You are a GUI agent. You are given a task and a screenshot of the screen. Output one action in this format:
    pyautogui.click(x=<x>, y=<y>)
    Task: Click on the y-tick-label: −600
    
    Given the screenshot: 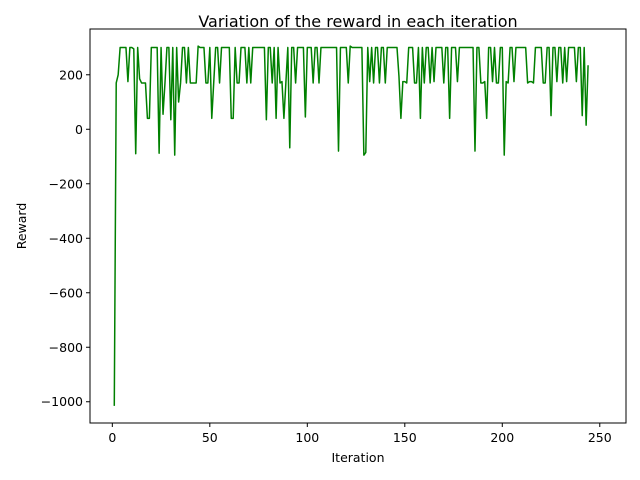 What is the action you would take?
    pyautogui.click(x=66, y=292)
    